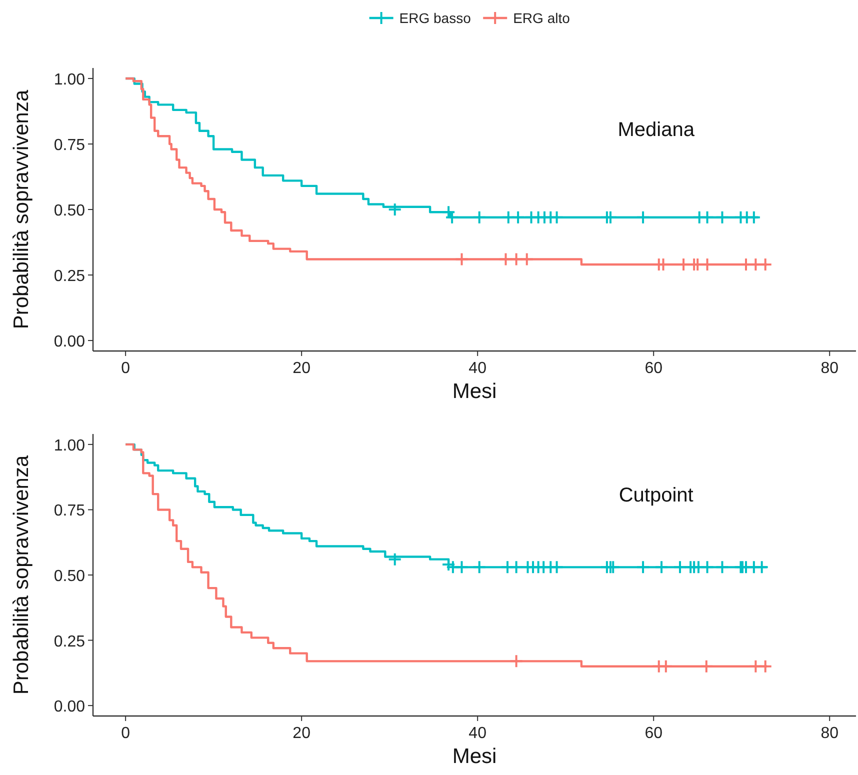 The height and width of the screenshot is (775, 858). Describe the element at coordinates (541, 18) in the screenshot. I see `legend-label: ERG alto` at that location.